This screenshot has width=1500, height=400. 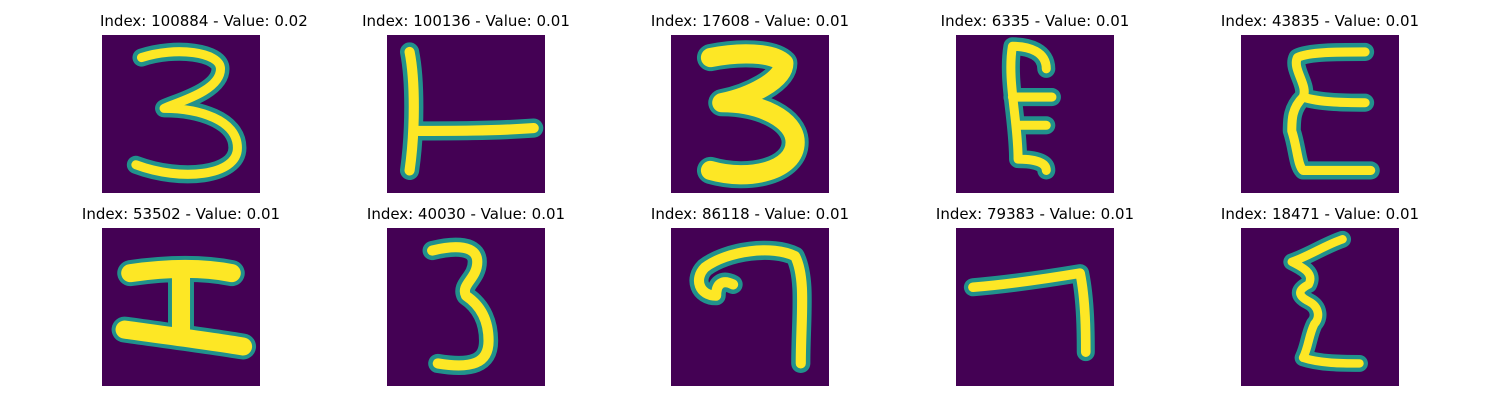 I want to click on panel-title: Index: 79383 - Value: 0.01, so click(x=1035, y=214).